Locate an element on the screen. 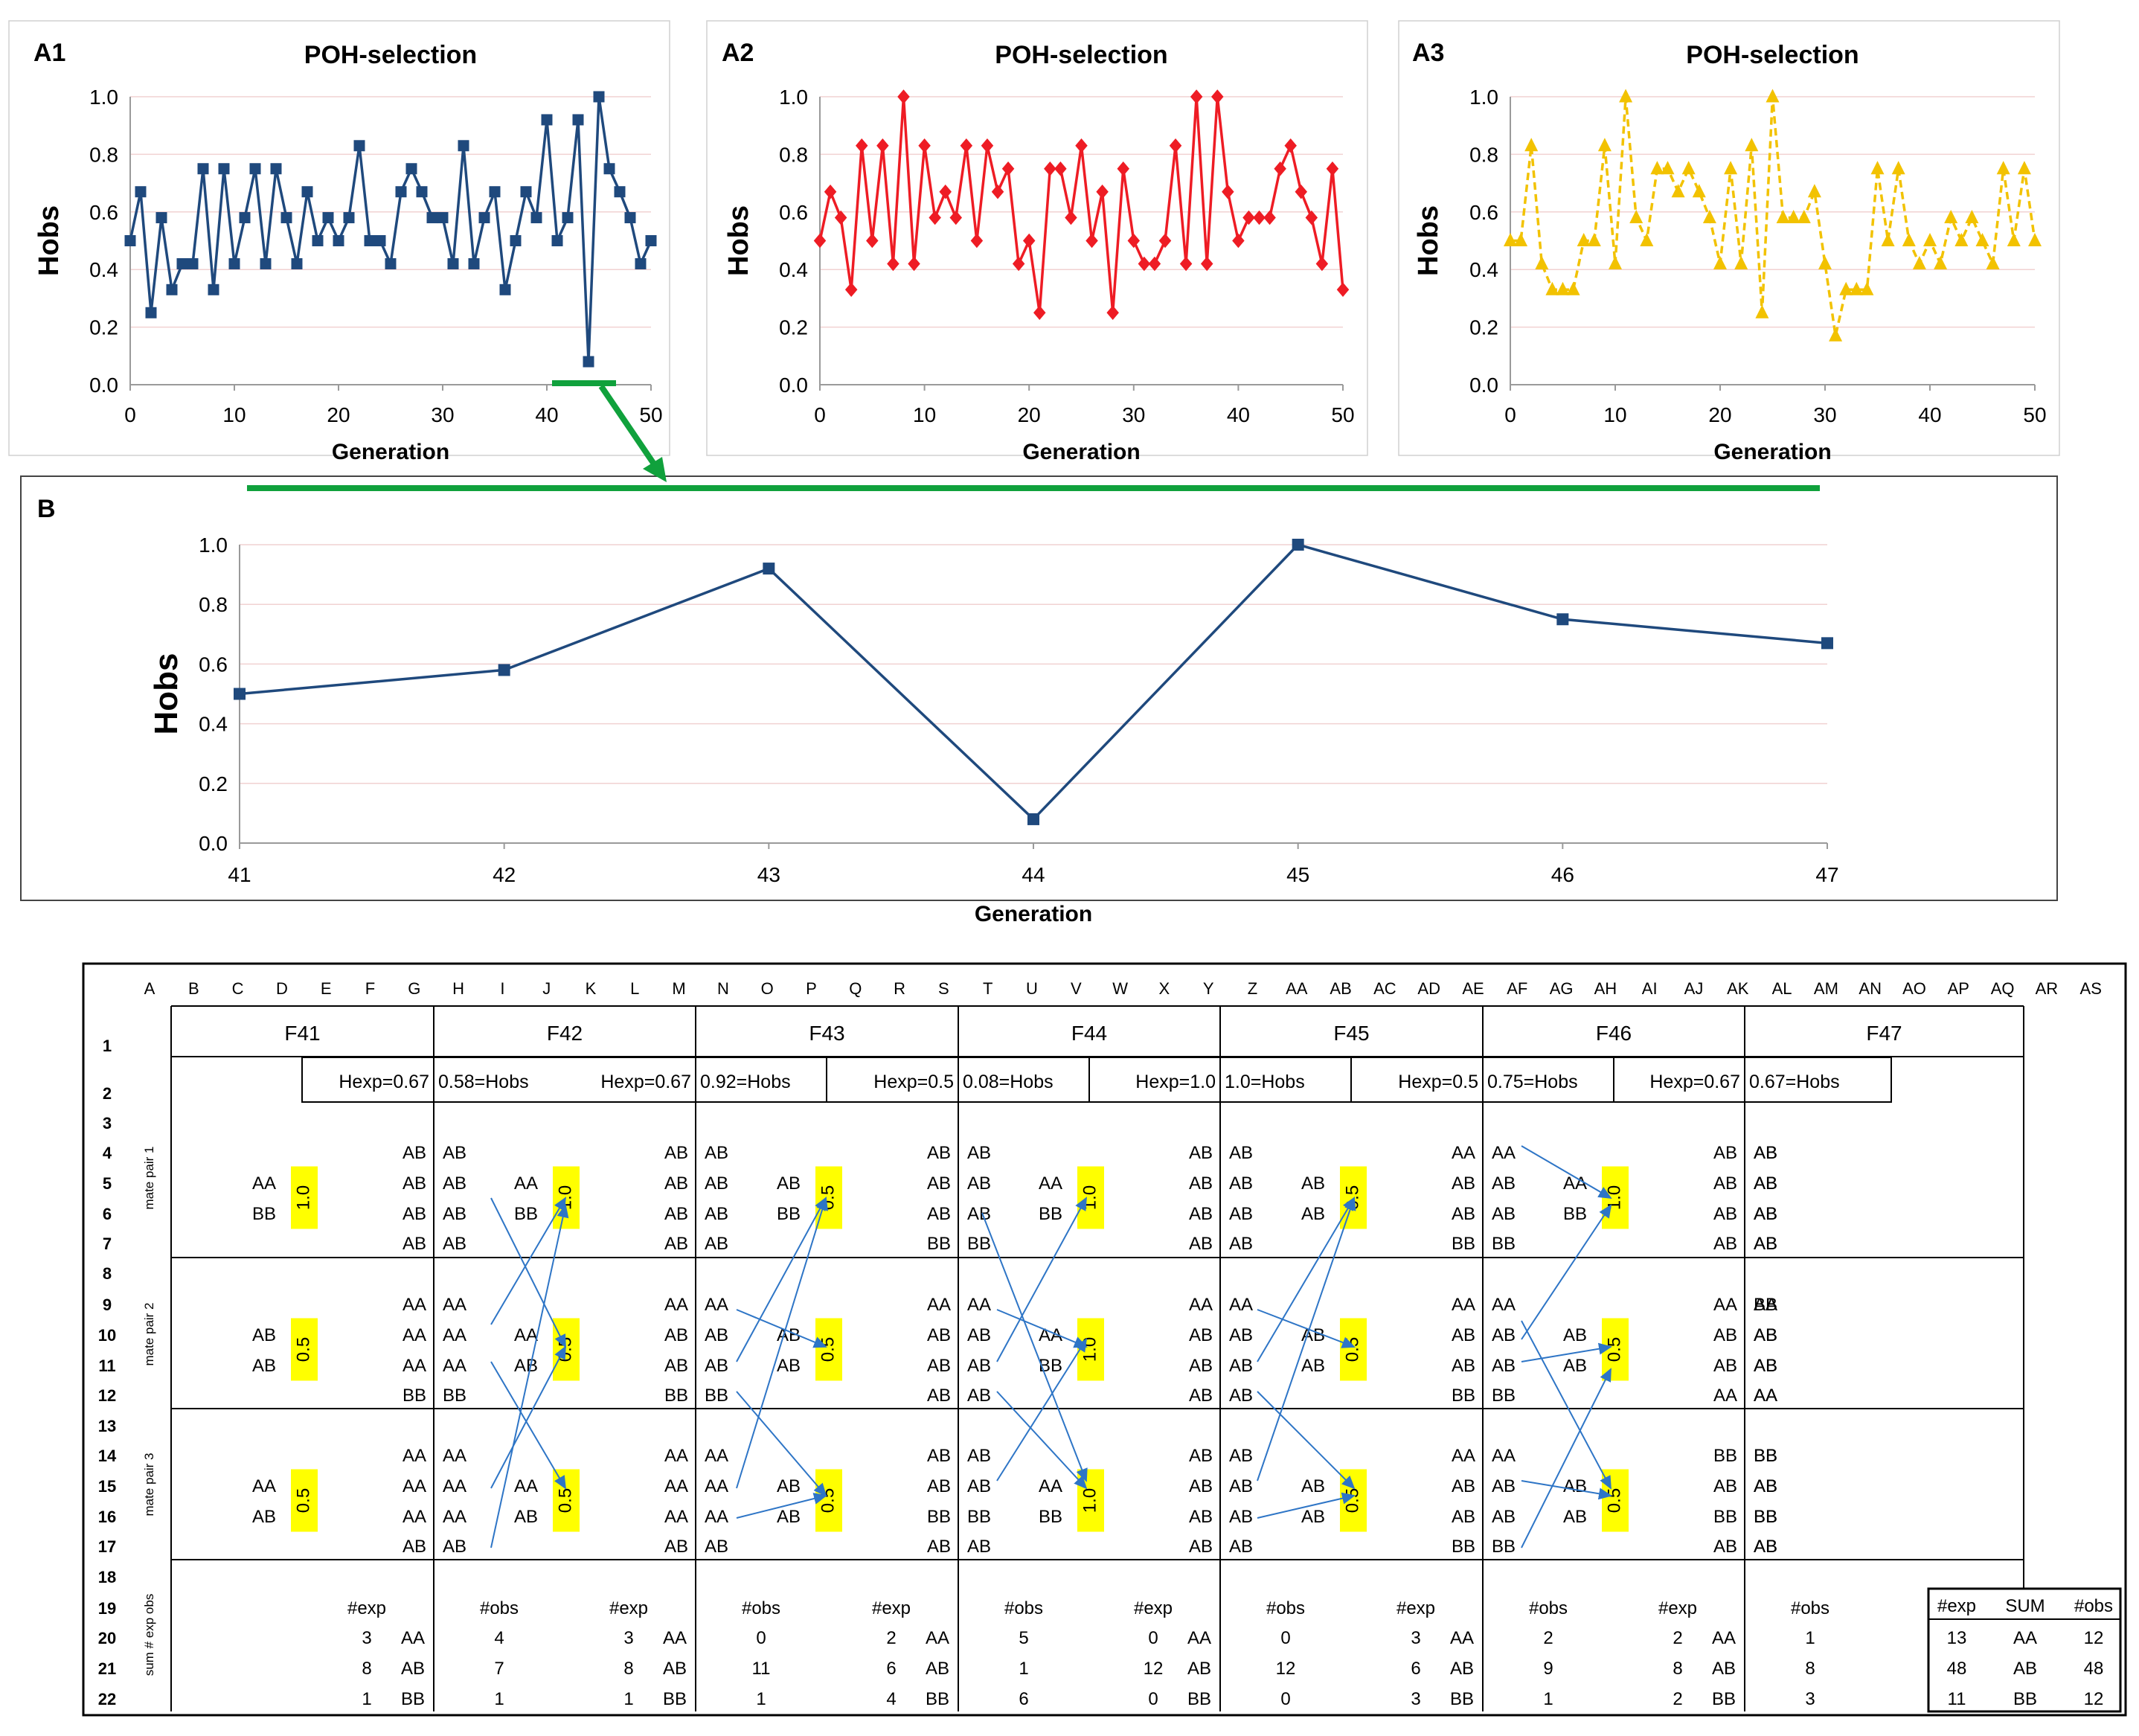 This screenshot has height=1736, width=2139. exp-header: #exp is located at coordinates (366, 1608).